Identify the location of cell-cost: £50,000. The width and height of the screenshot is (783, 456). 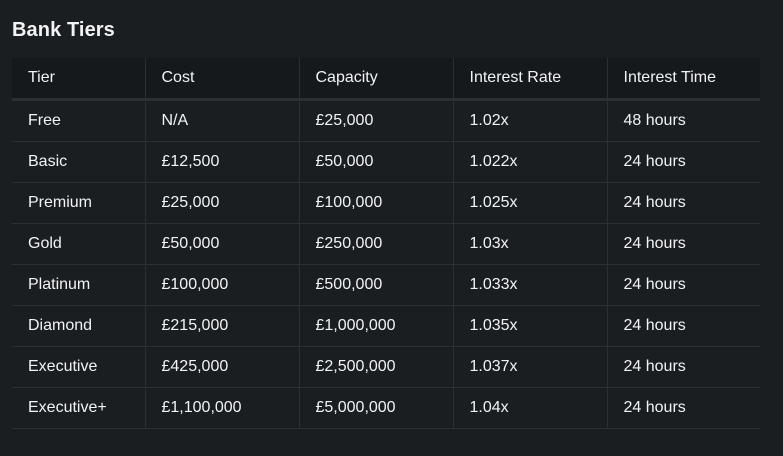
(221, 244).